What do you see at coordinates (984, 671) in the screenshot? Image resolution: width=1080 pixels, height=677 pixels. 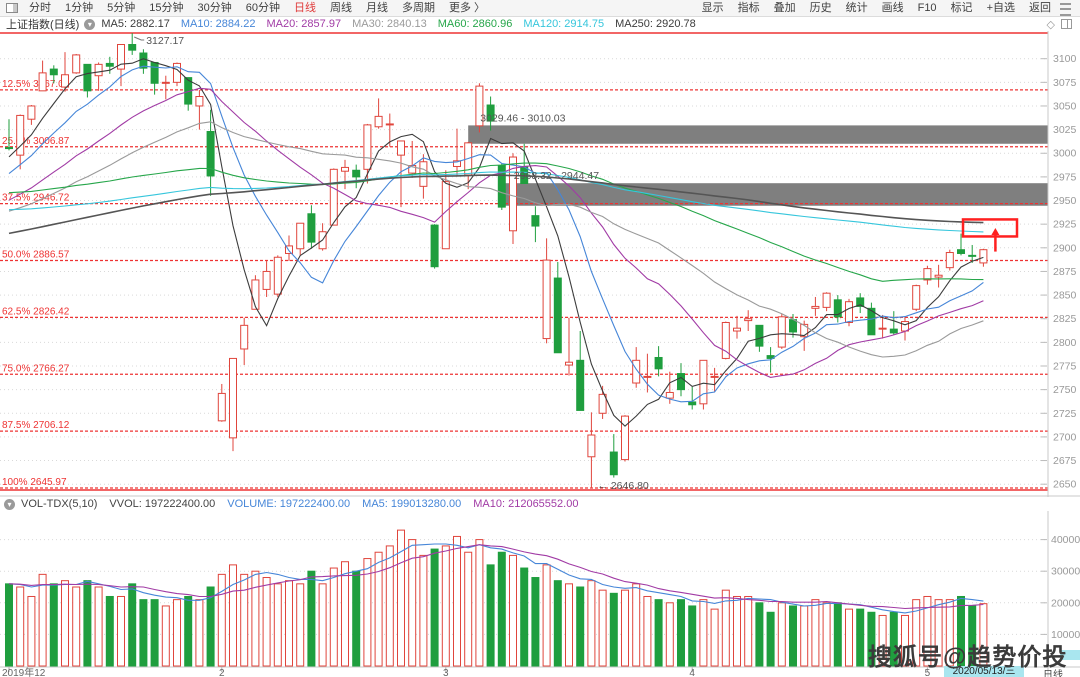 I see `cursor-date-chip: 2020/05/13/三` at bounding box center [984, 671].